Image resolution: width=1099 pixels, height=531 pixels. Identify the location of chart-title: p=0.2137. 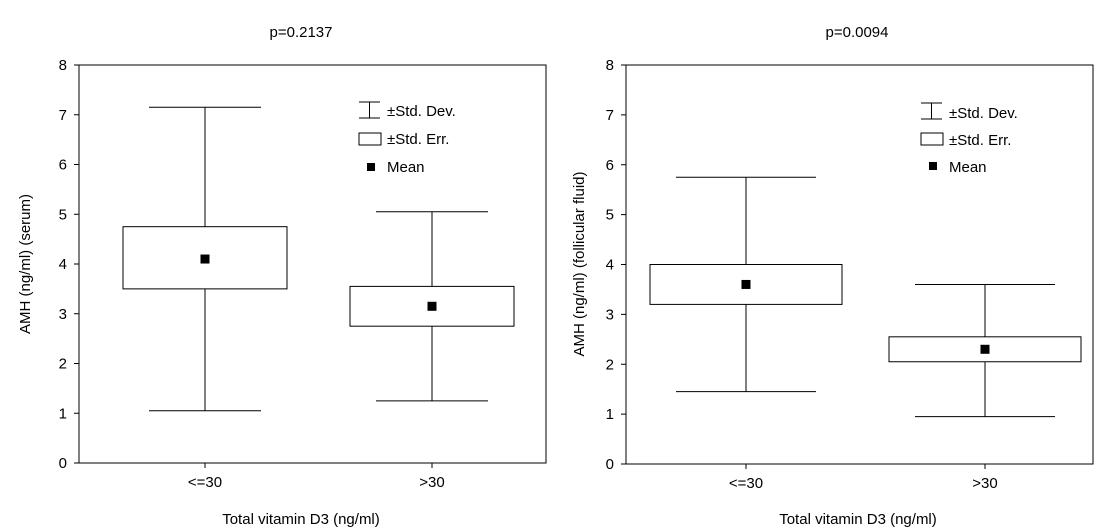
(301, 32).